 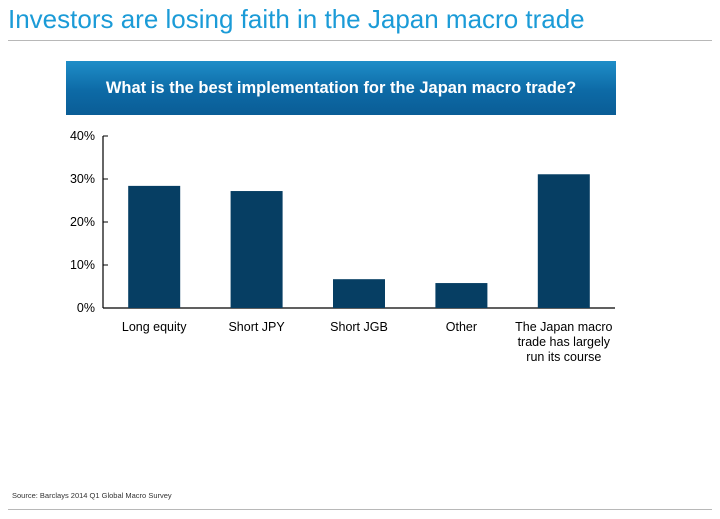 I want to click on y-tick-label: 0%, so click(x=86, y=308).